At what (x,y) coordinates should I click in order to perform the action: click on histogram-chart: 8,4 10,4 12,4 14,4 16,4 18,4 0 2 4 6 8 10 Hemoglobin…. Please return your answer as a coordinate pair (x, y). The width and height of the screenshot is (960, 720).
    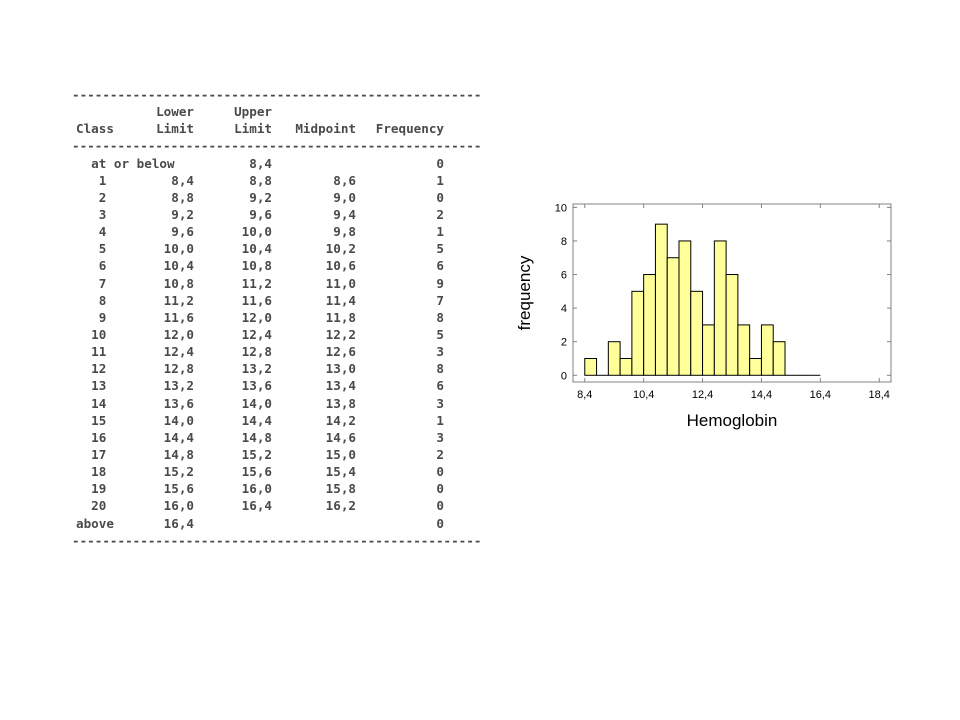
    Looking at the image, I should click on (703, 316).